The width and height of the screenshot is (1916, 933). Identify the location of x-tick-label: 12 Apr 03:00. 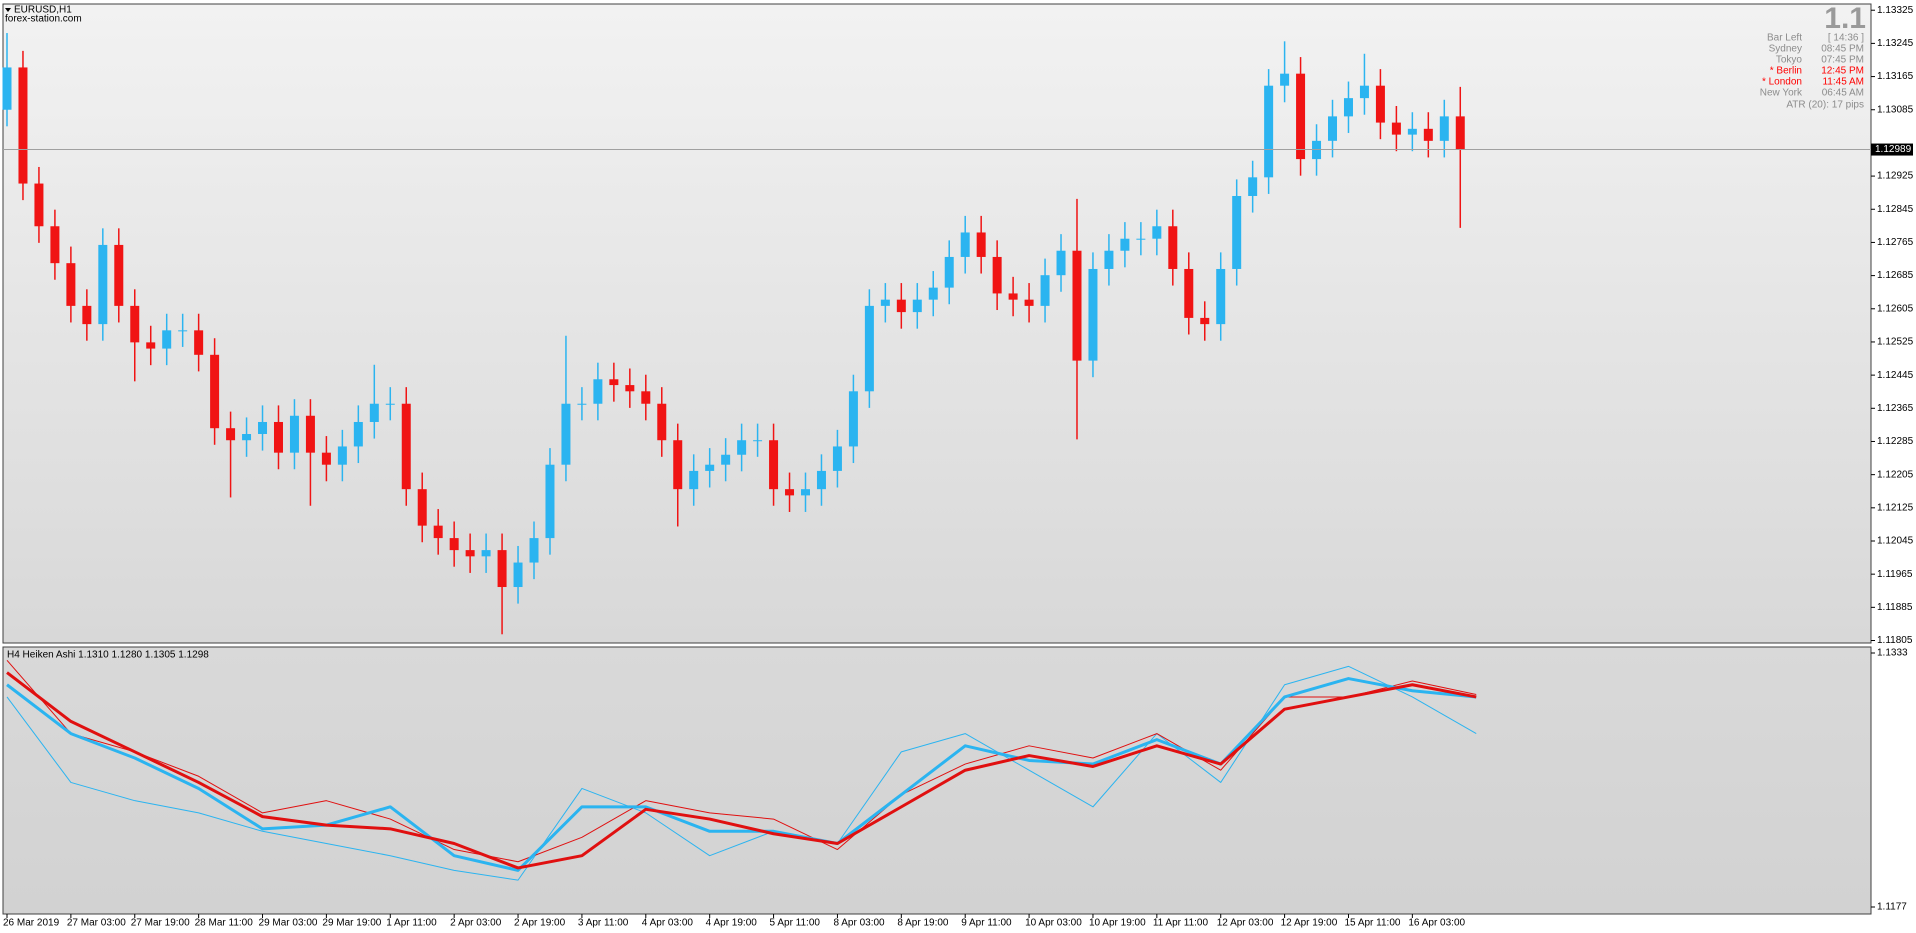
(1245, 923).